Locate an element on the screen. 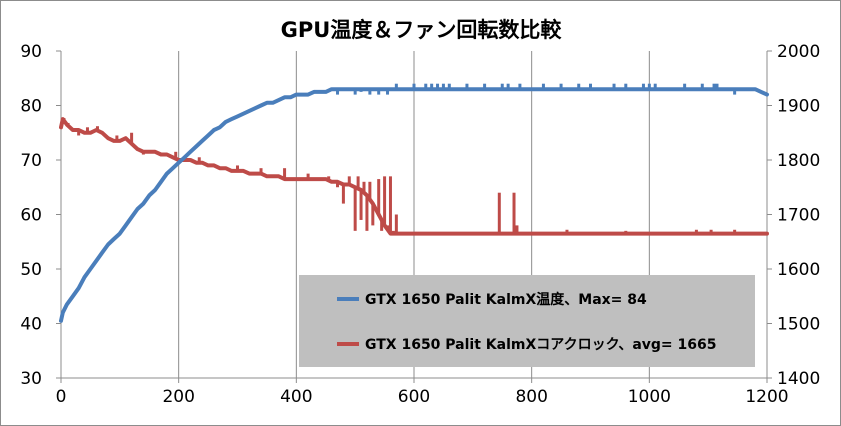  chart-title: GPU温度＆ファン回転数比較 is located at coordinates (422, 30).